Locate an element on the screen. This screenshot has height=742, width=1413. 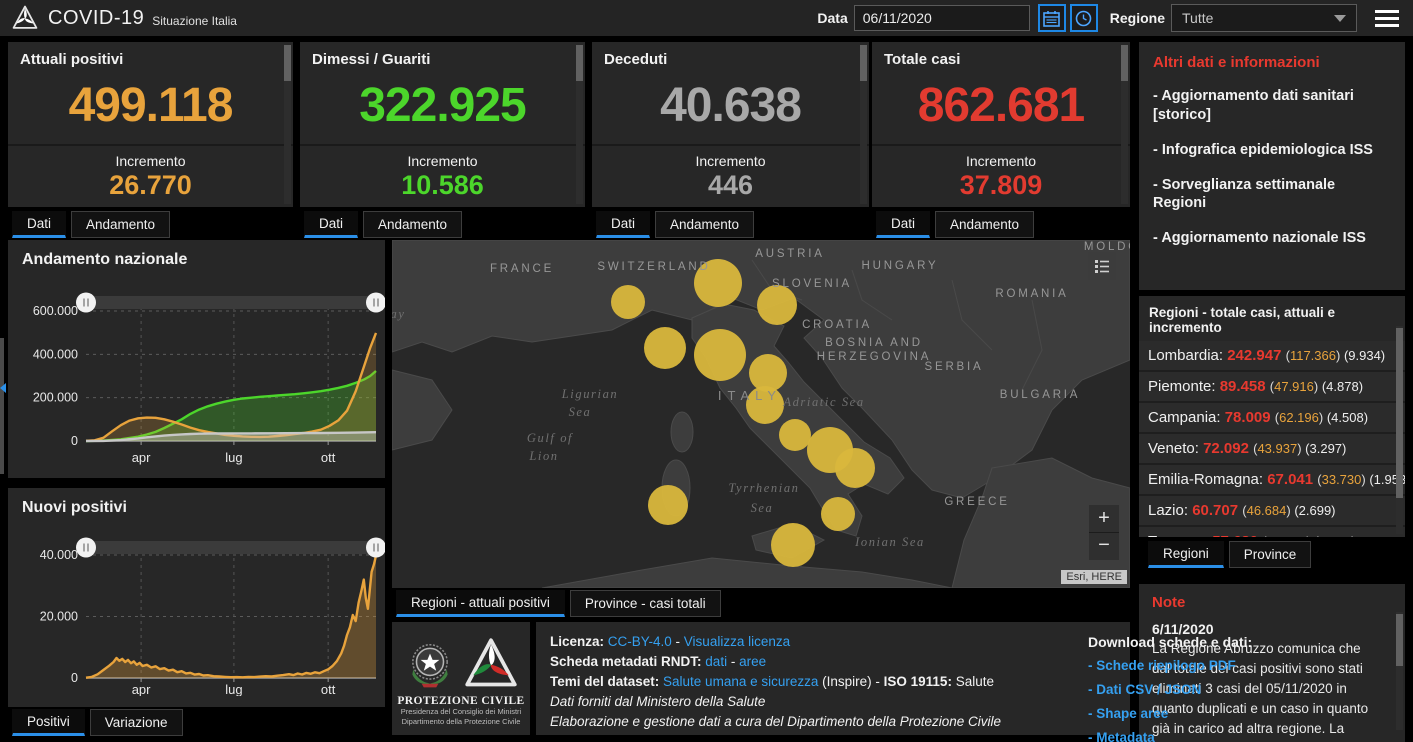
note-date: 6/11/2020 is located at coordinates (1183, 629).